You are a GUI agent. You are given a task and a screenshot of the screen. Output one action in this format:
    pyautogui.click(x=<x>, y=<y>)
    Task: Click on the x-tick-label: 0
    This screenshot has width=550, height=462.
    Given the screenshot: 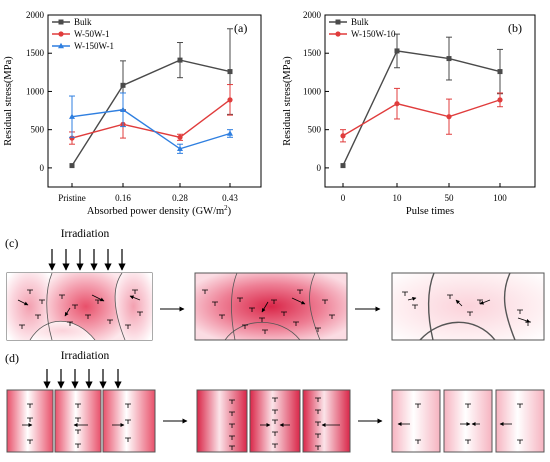 What is the action you would take?
    pyautogui.click(x=343, y=198)
    